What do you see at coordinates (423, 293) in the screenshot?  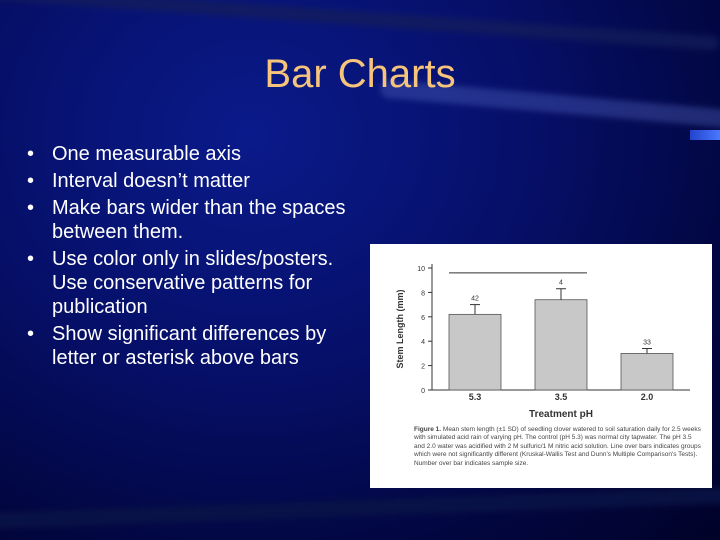 I see `y-tick-label: 8` at bounding box center [423, 293].